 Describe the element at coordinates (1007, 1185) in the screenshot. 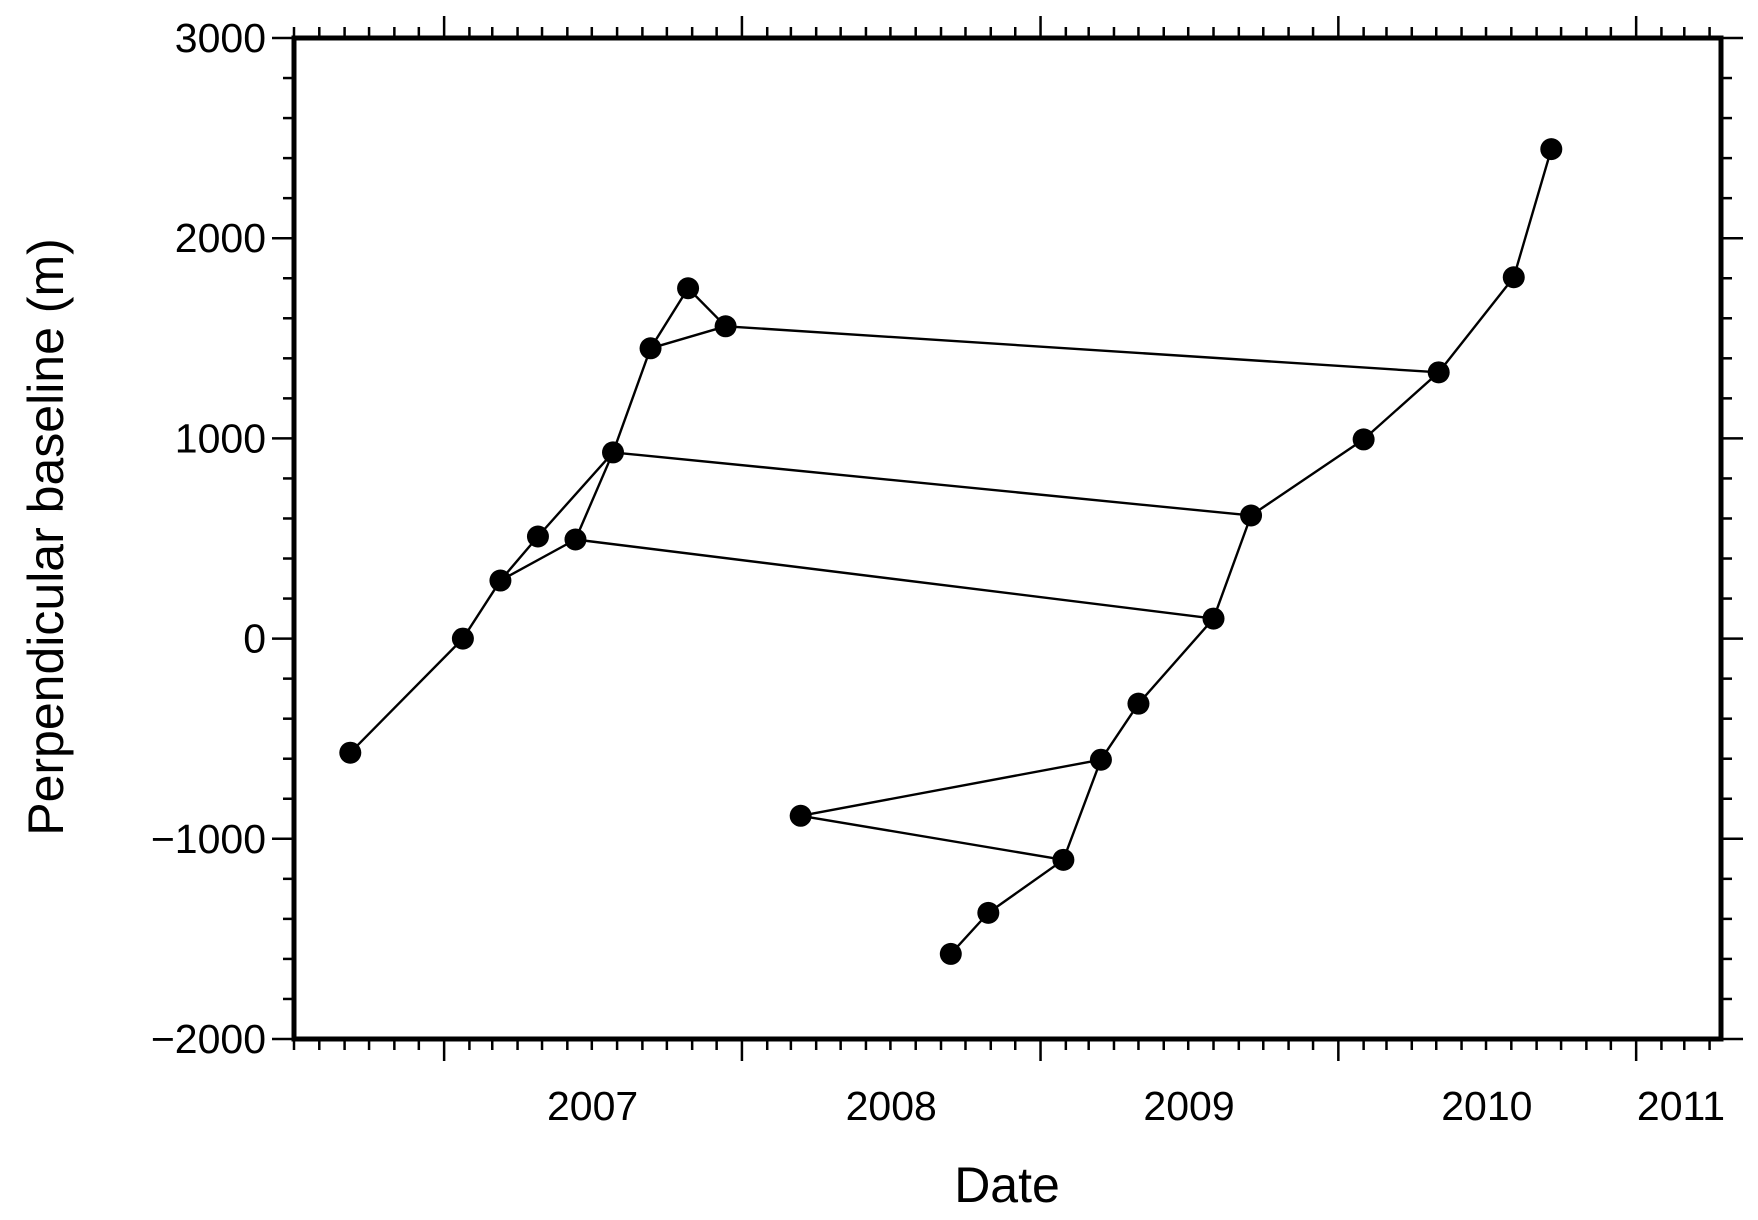

I see `x-axis-label: Date` at that location.